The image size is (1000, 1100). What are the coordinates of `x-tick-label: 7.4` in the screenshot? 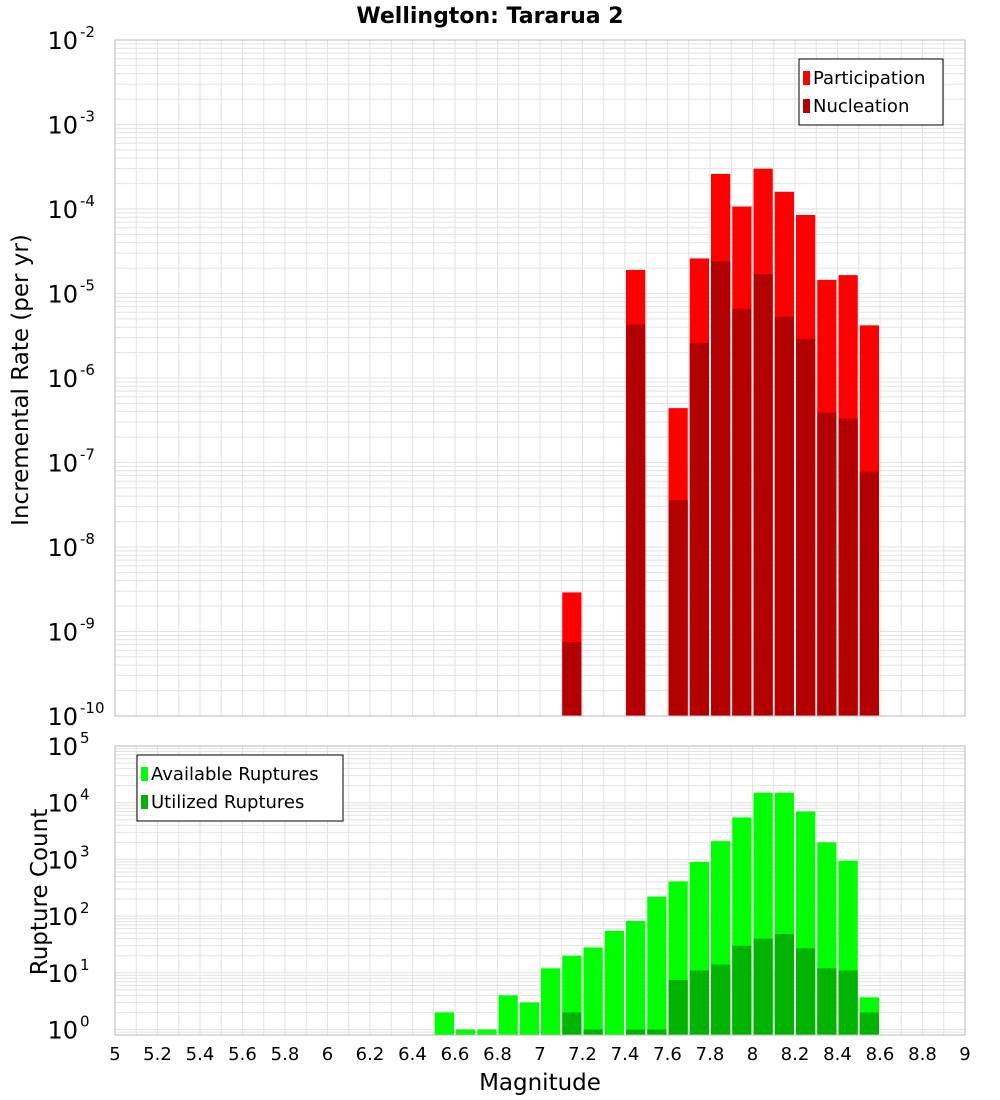 It's located at (625, 1054).